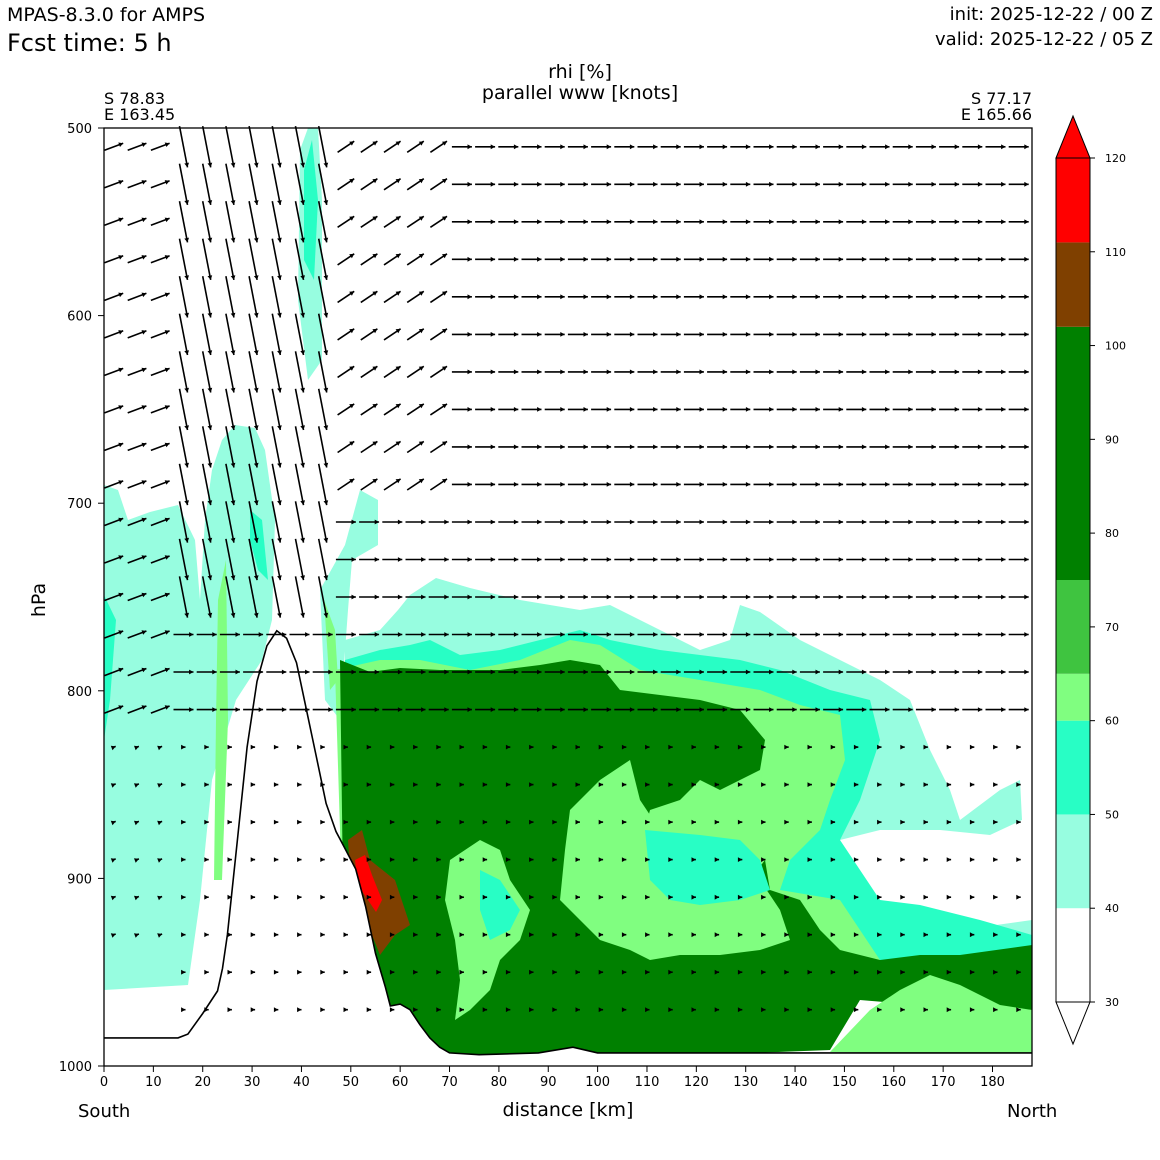 Image resolution: width=1160 pixels, height=1160 pixels. What do you see at coordinates (548, 1082) in the screenshot?
I see `x-tick-label: 90` at bounding box center [548, 1082].